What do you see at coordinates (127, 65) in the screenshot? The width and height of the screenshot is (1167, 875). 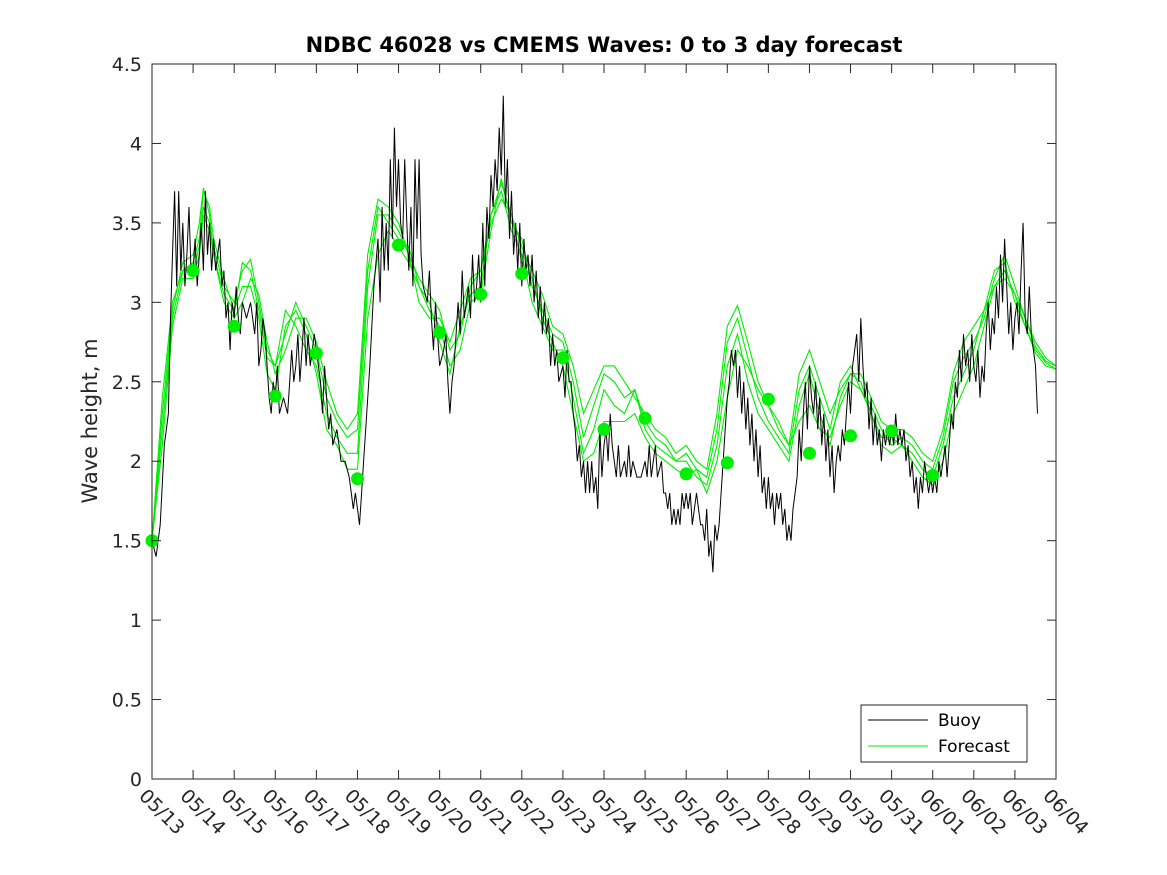 I see `y-tick-label: 4.5` at bounding box center [127, 65].